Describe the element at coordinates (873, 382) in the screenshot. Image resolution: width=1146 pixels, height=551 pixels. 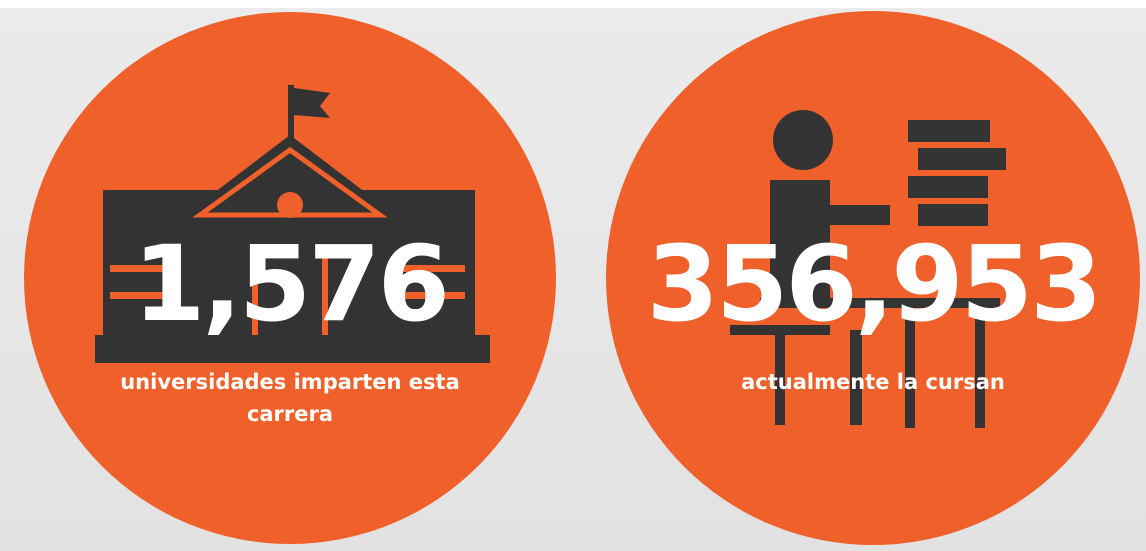
I see `stat-label: actualmente la cursan` at that location.